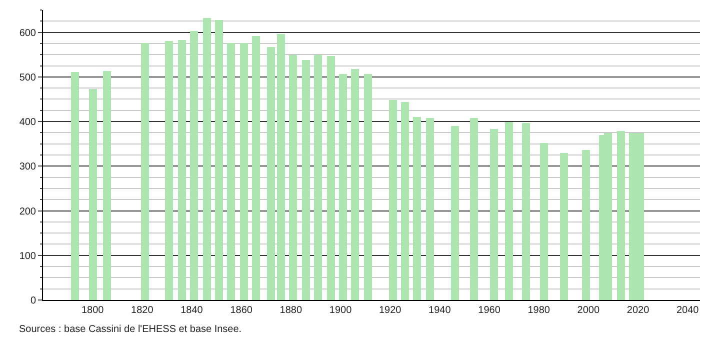  Describe the element at coordinates (27, 122) in the screenshot. I see `y-tick-label: 400` at that location.